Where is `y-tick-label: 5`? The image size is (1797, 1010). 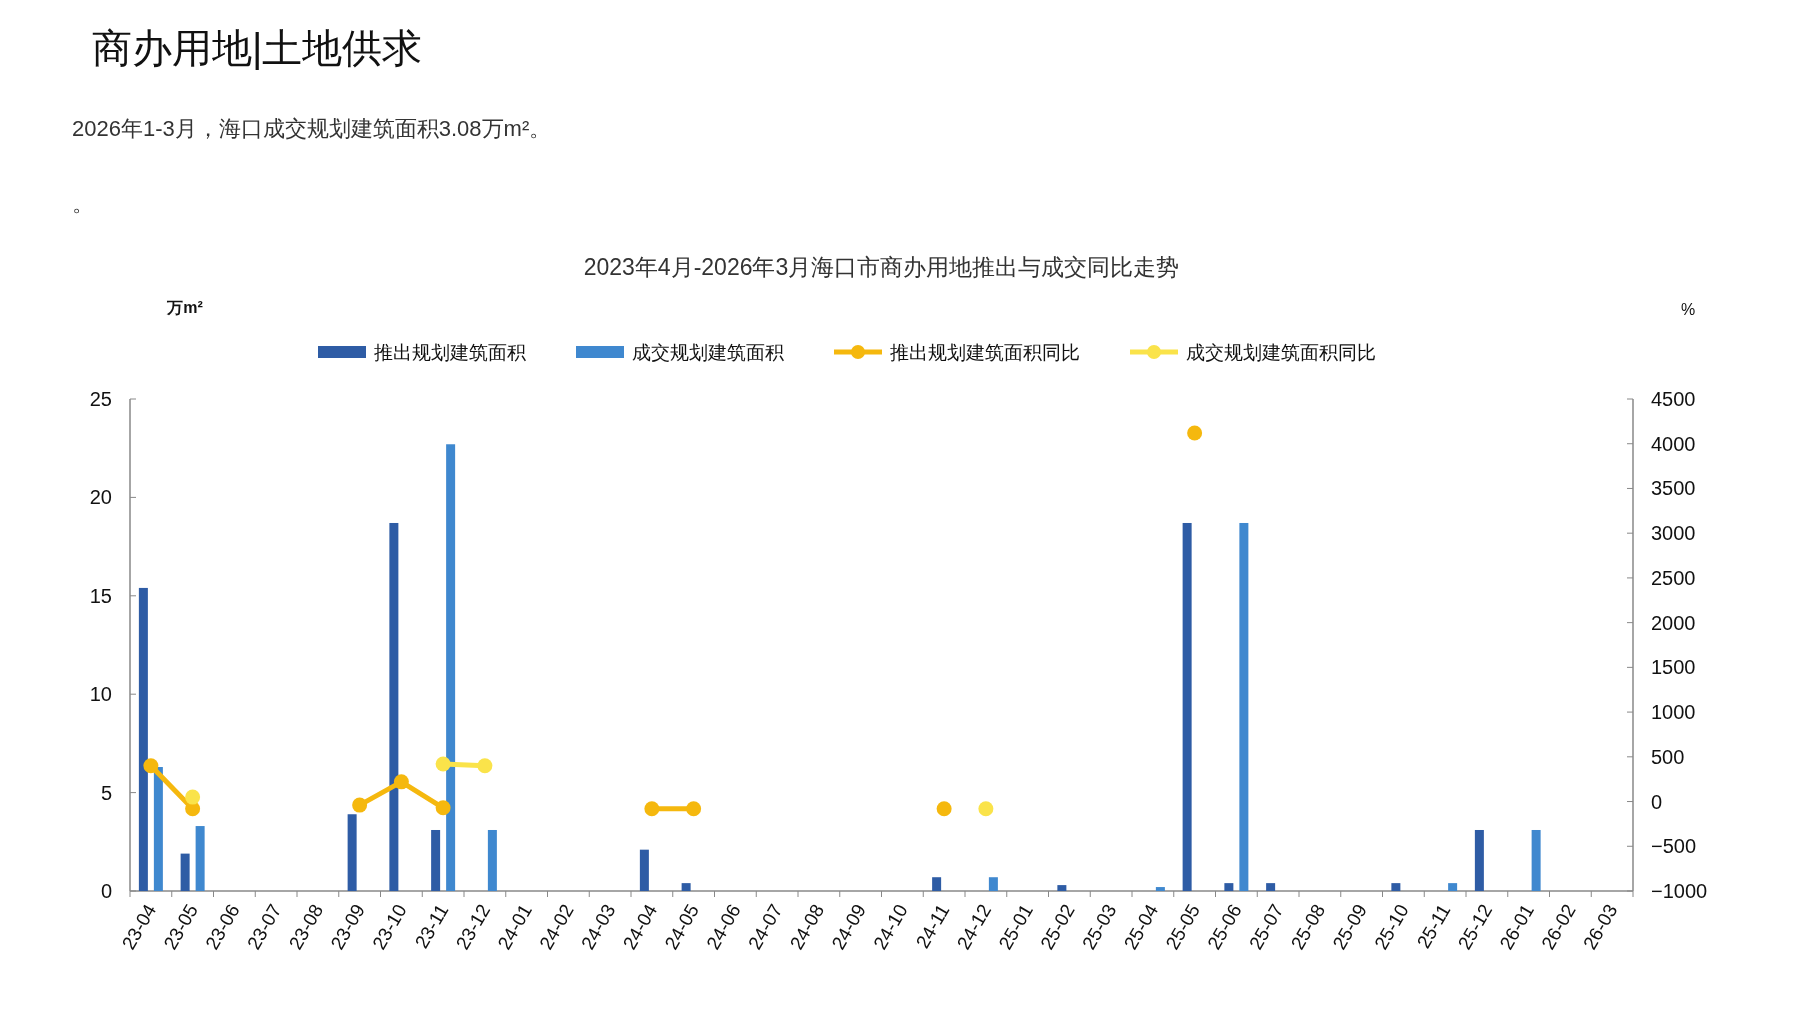 y-tick-label: 5 is located at coordinates (106, 792).